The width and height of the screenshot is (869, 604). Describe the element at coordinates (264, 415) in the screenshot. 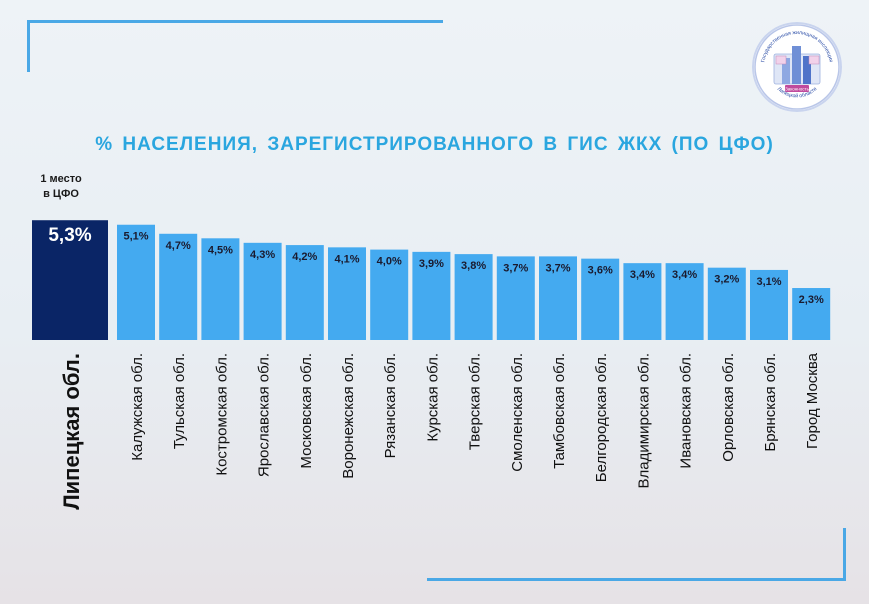

I see `category-label-5: Ярославская обл.` at that location.